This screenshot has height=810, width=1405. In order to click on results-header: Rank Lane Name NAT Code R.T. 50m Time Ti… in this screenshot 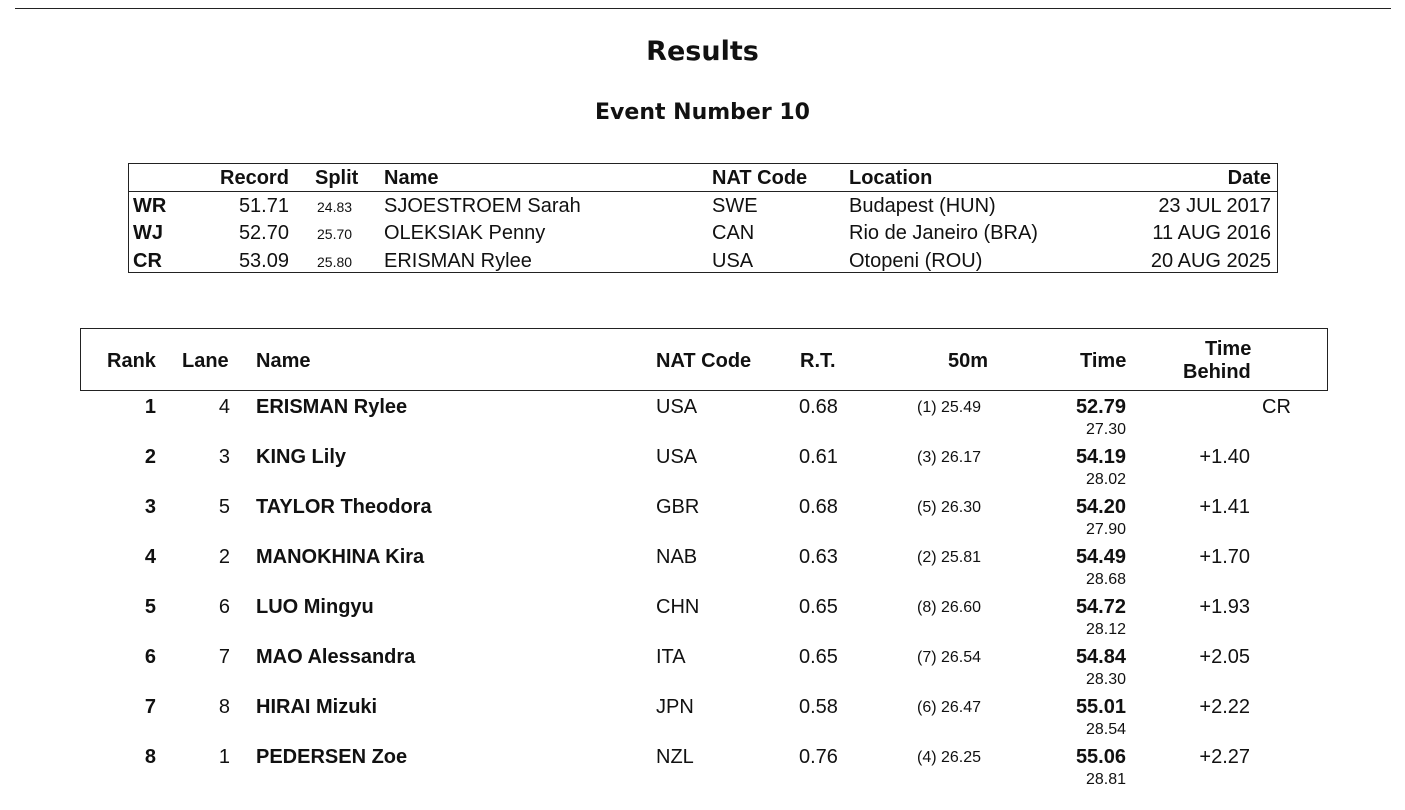, I will do `click(704, 359)`.